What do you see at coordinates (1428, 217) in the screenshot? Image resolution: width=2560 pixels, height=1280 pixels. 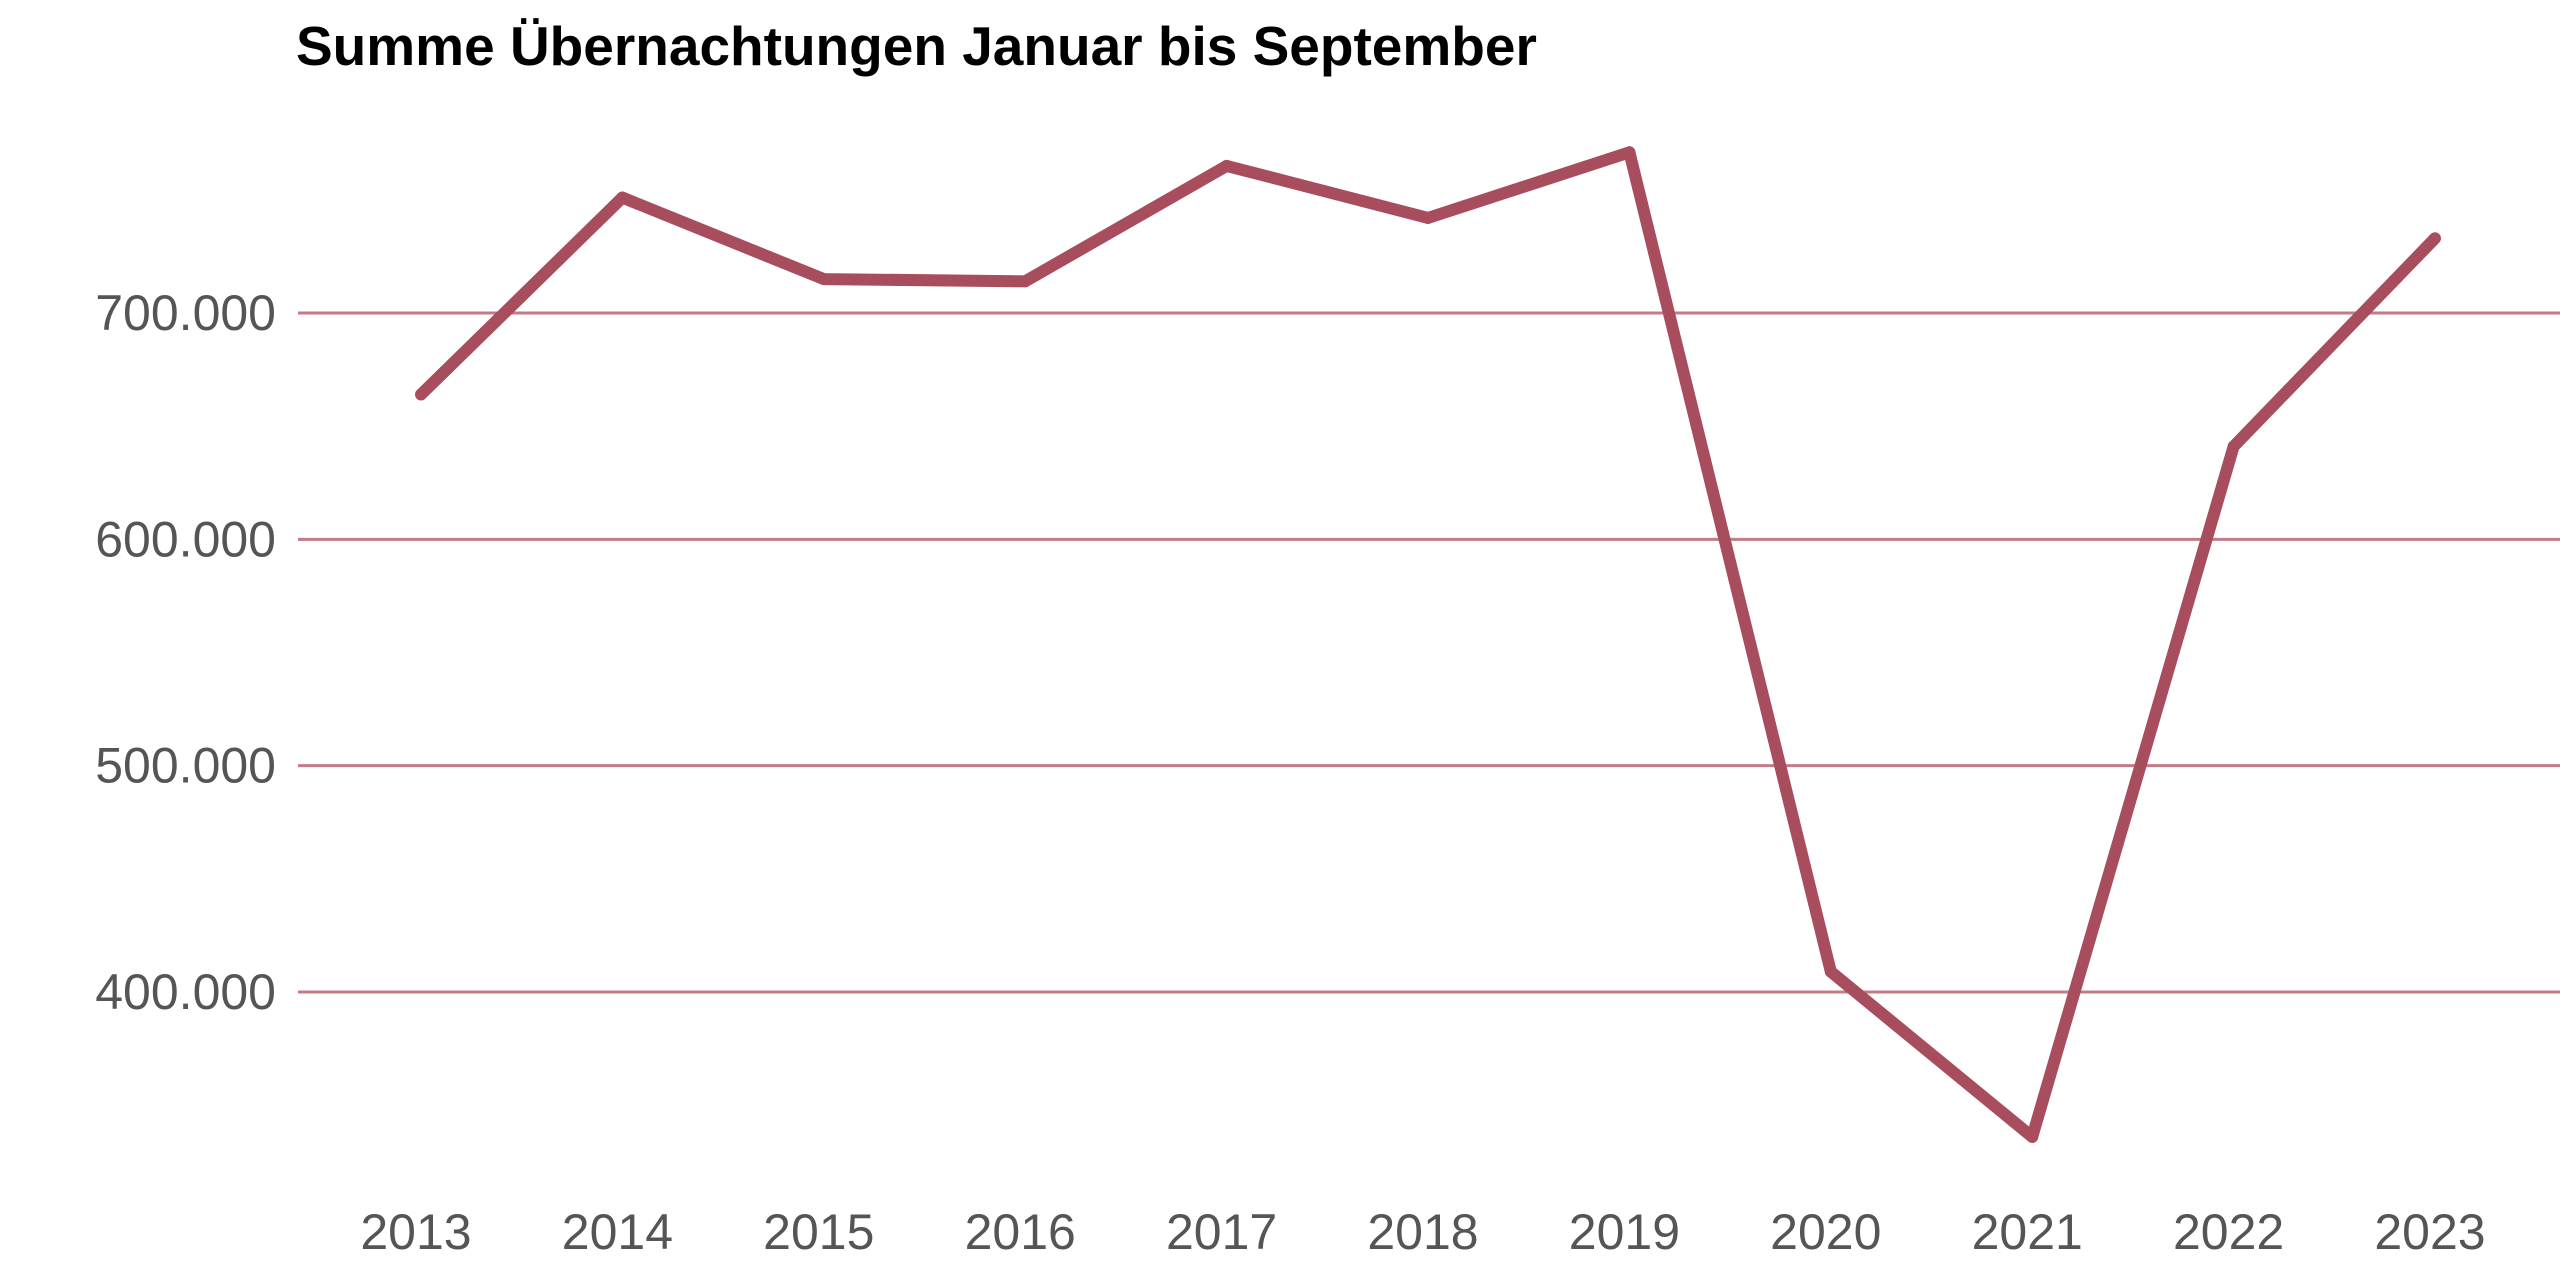 I see `data-point-2018` at bounding box center [1428, 217].